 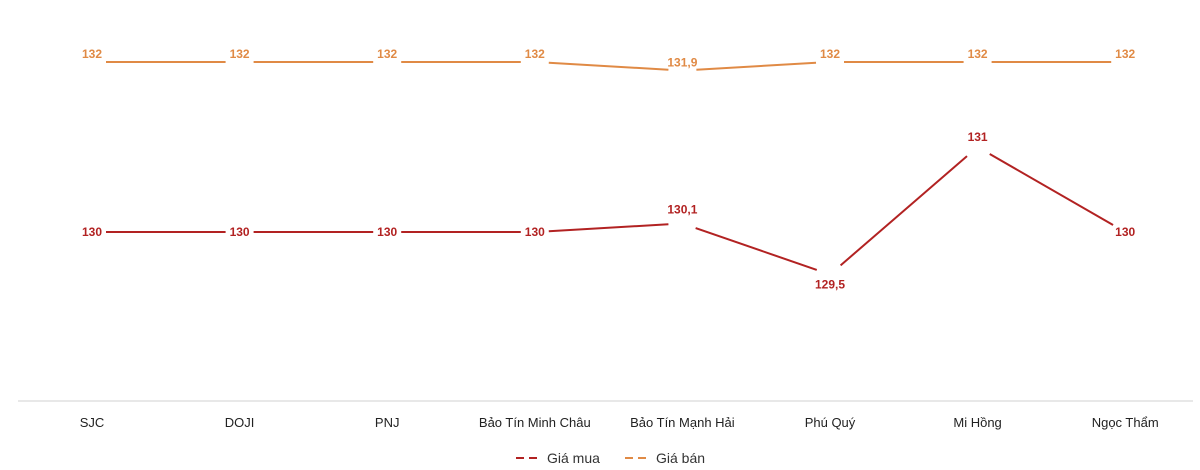 I want to click on category-label: Mi Hồng, so click(x=977, y=422).